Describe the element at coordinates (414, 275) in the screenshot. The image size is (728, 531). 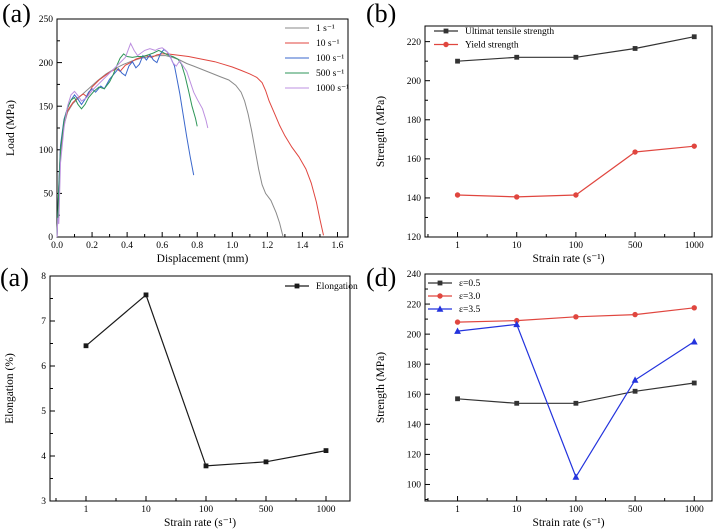
I see `svg-text: 240` at that location.